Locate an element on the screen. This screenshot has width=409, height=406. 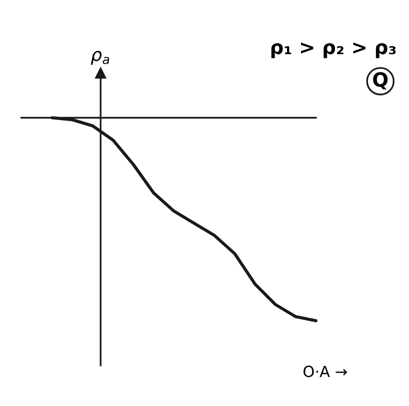
text: Q is located at coordinates (380, 81).